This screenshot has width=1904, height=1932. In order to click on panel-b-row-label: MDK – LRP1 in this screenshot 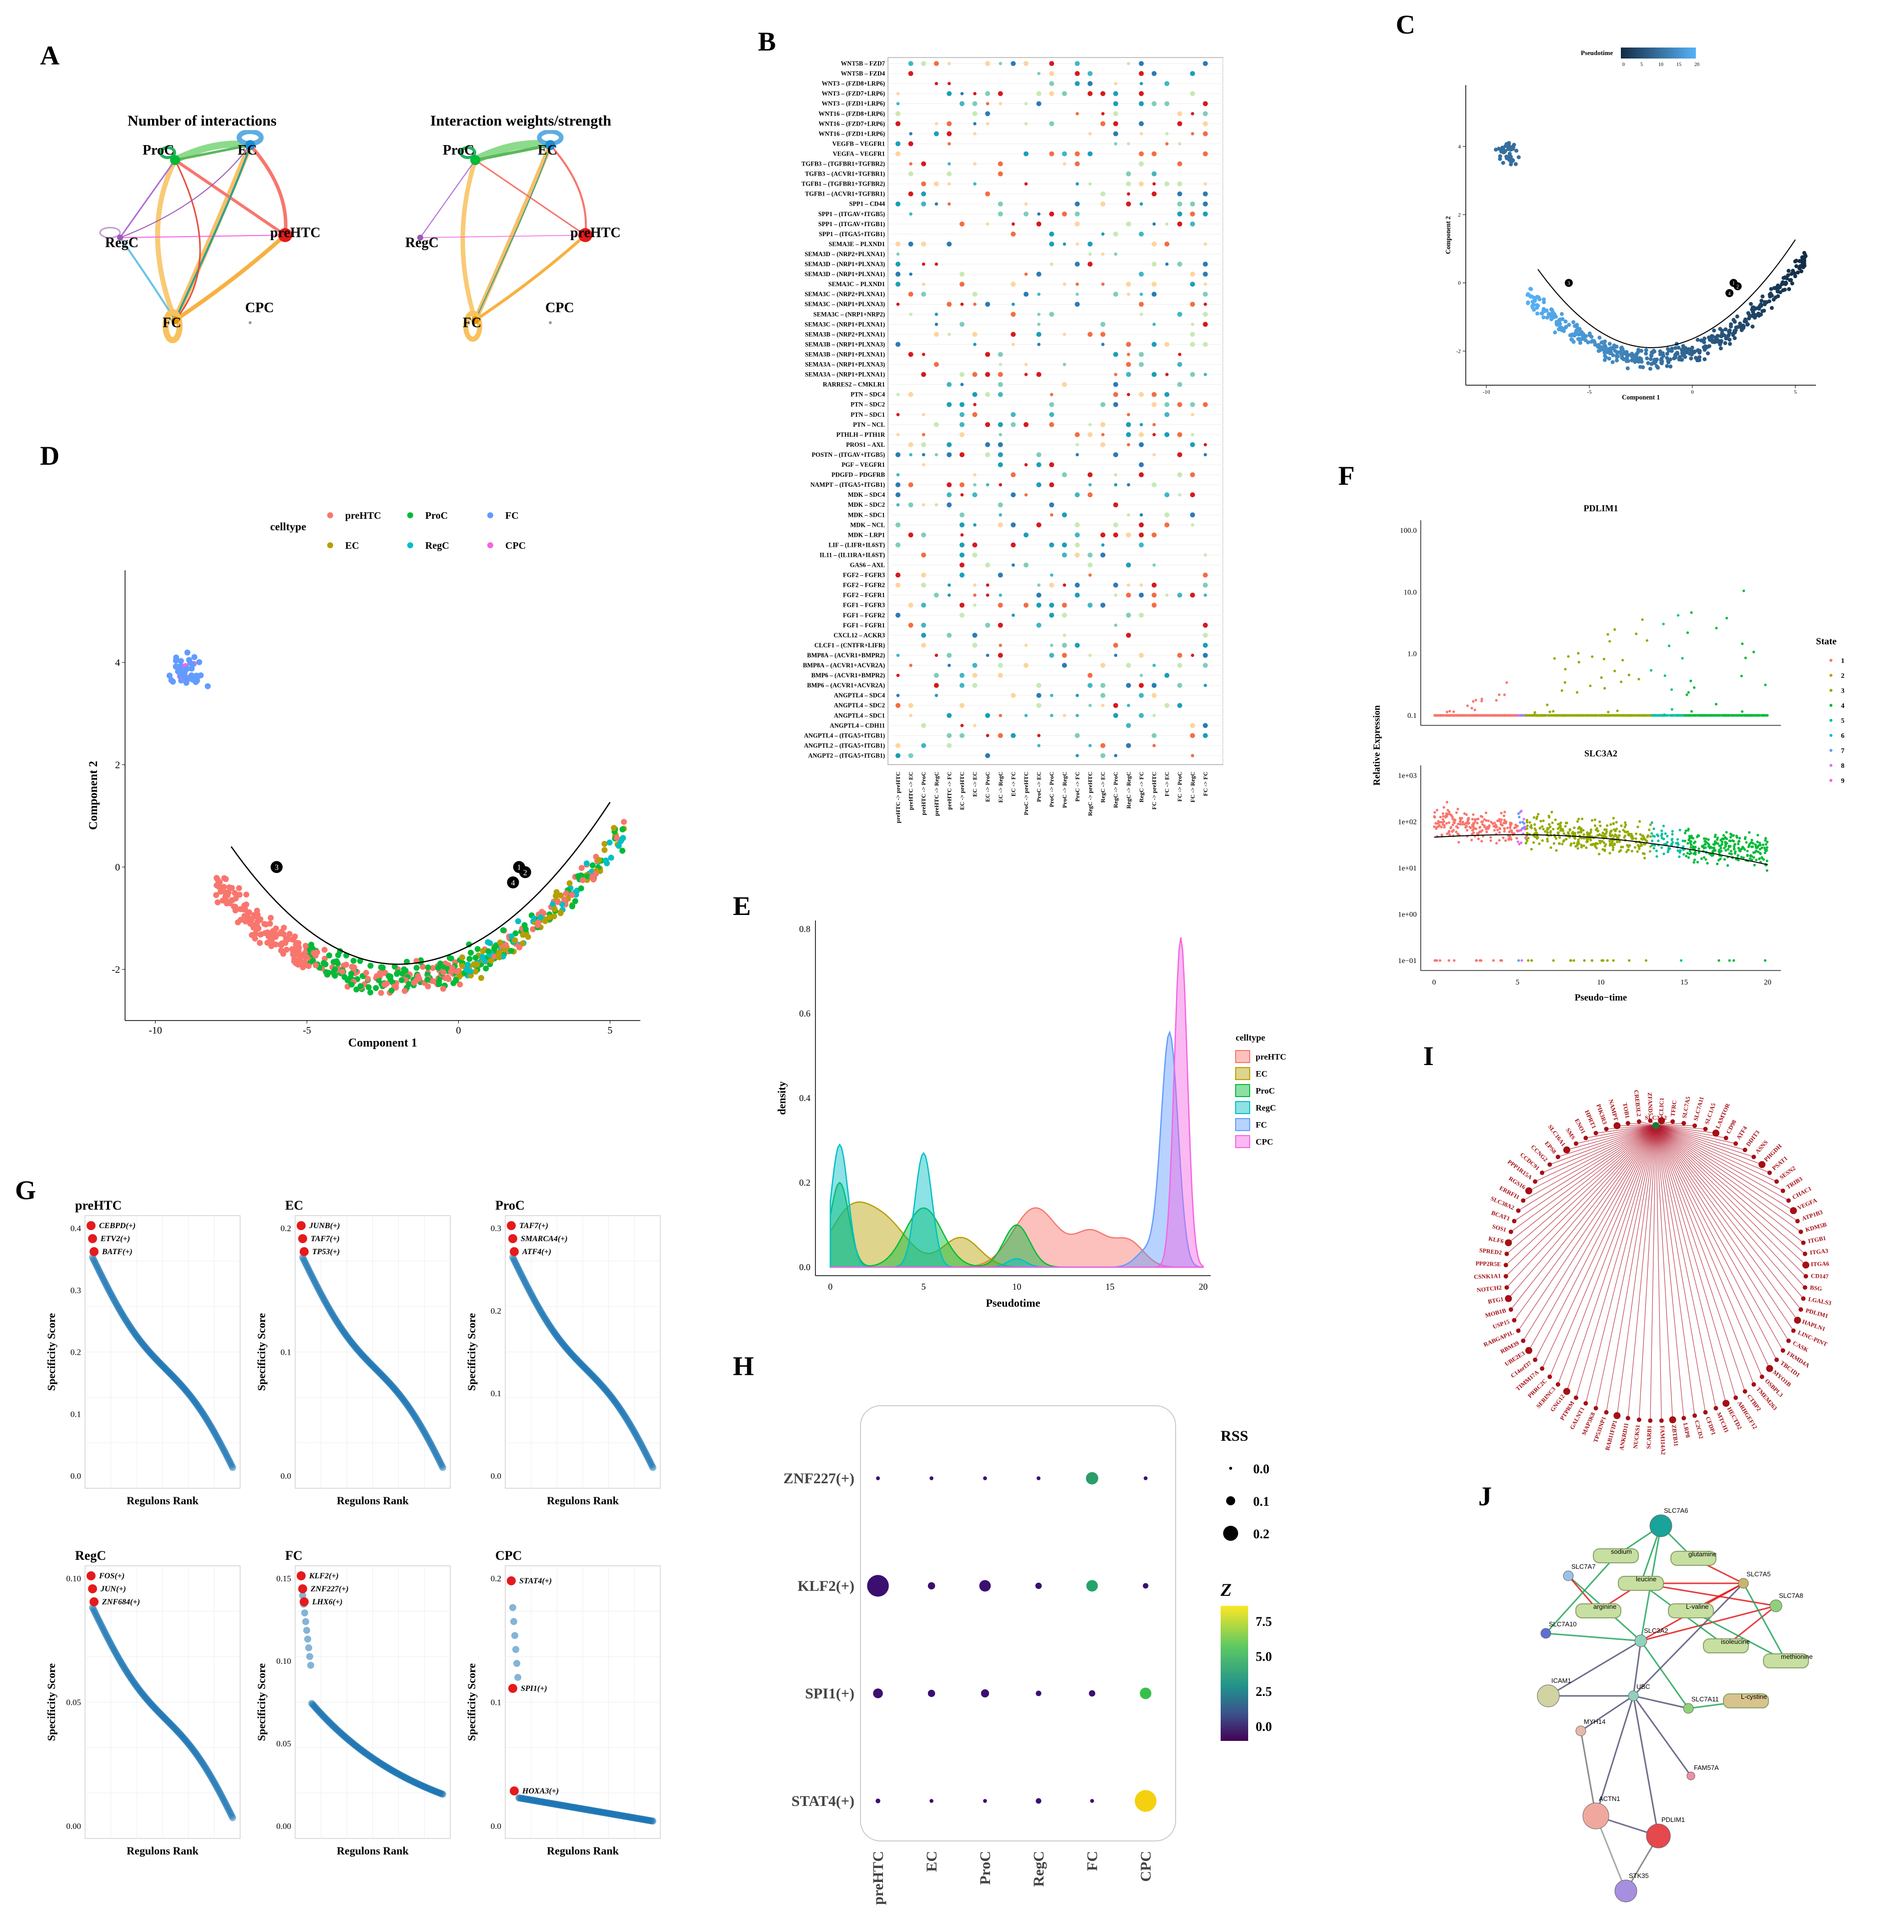, I will do `click(866, 535)`.